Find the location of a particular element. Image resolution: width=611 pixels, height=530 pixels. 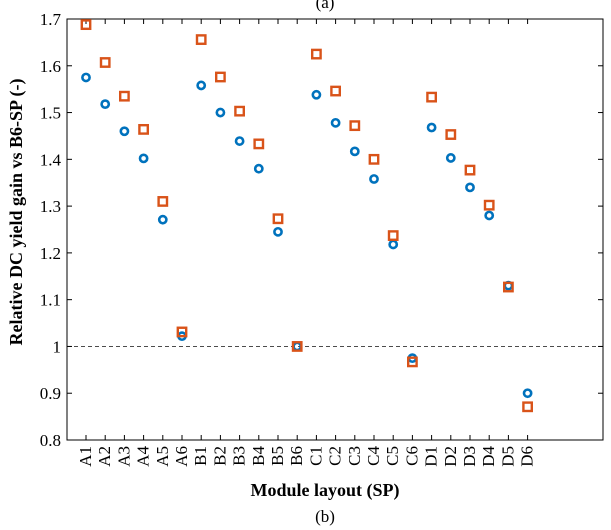

y-tick-label: 1.6 is located at coordinates (50, 66).